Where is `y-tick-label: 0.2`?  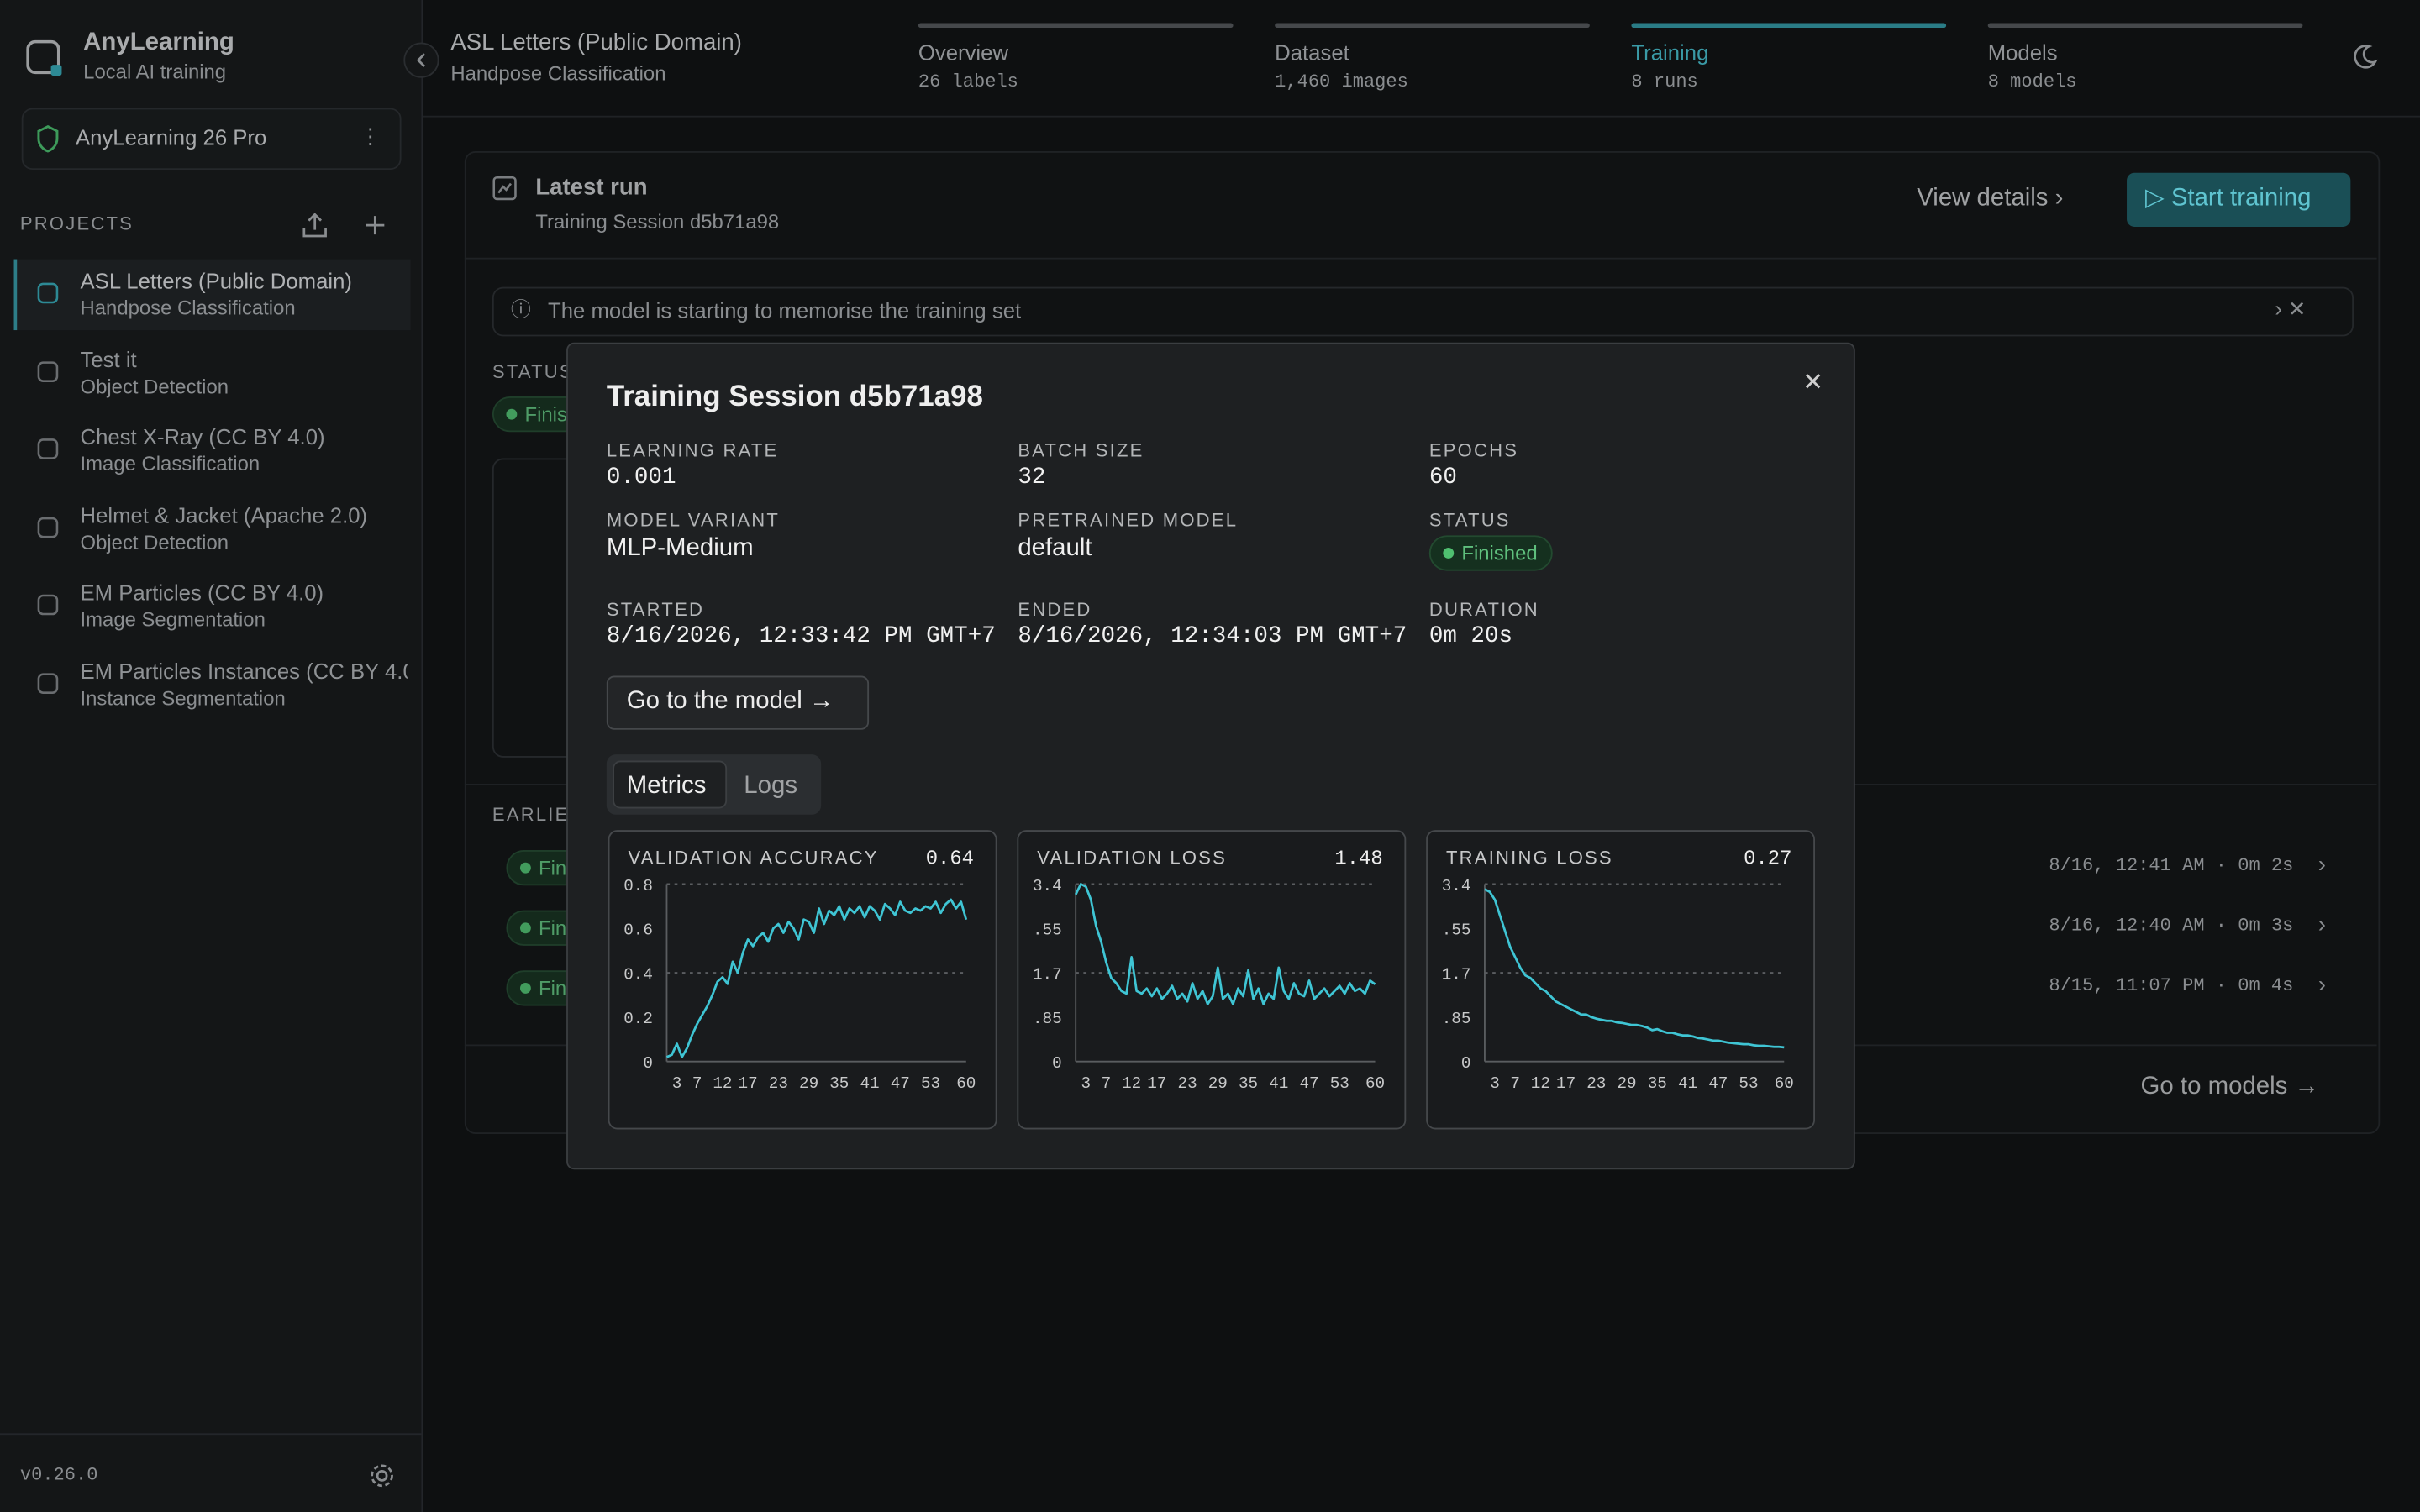
y-tick-label: 0.2 is located at coordinates (638, 1019).